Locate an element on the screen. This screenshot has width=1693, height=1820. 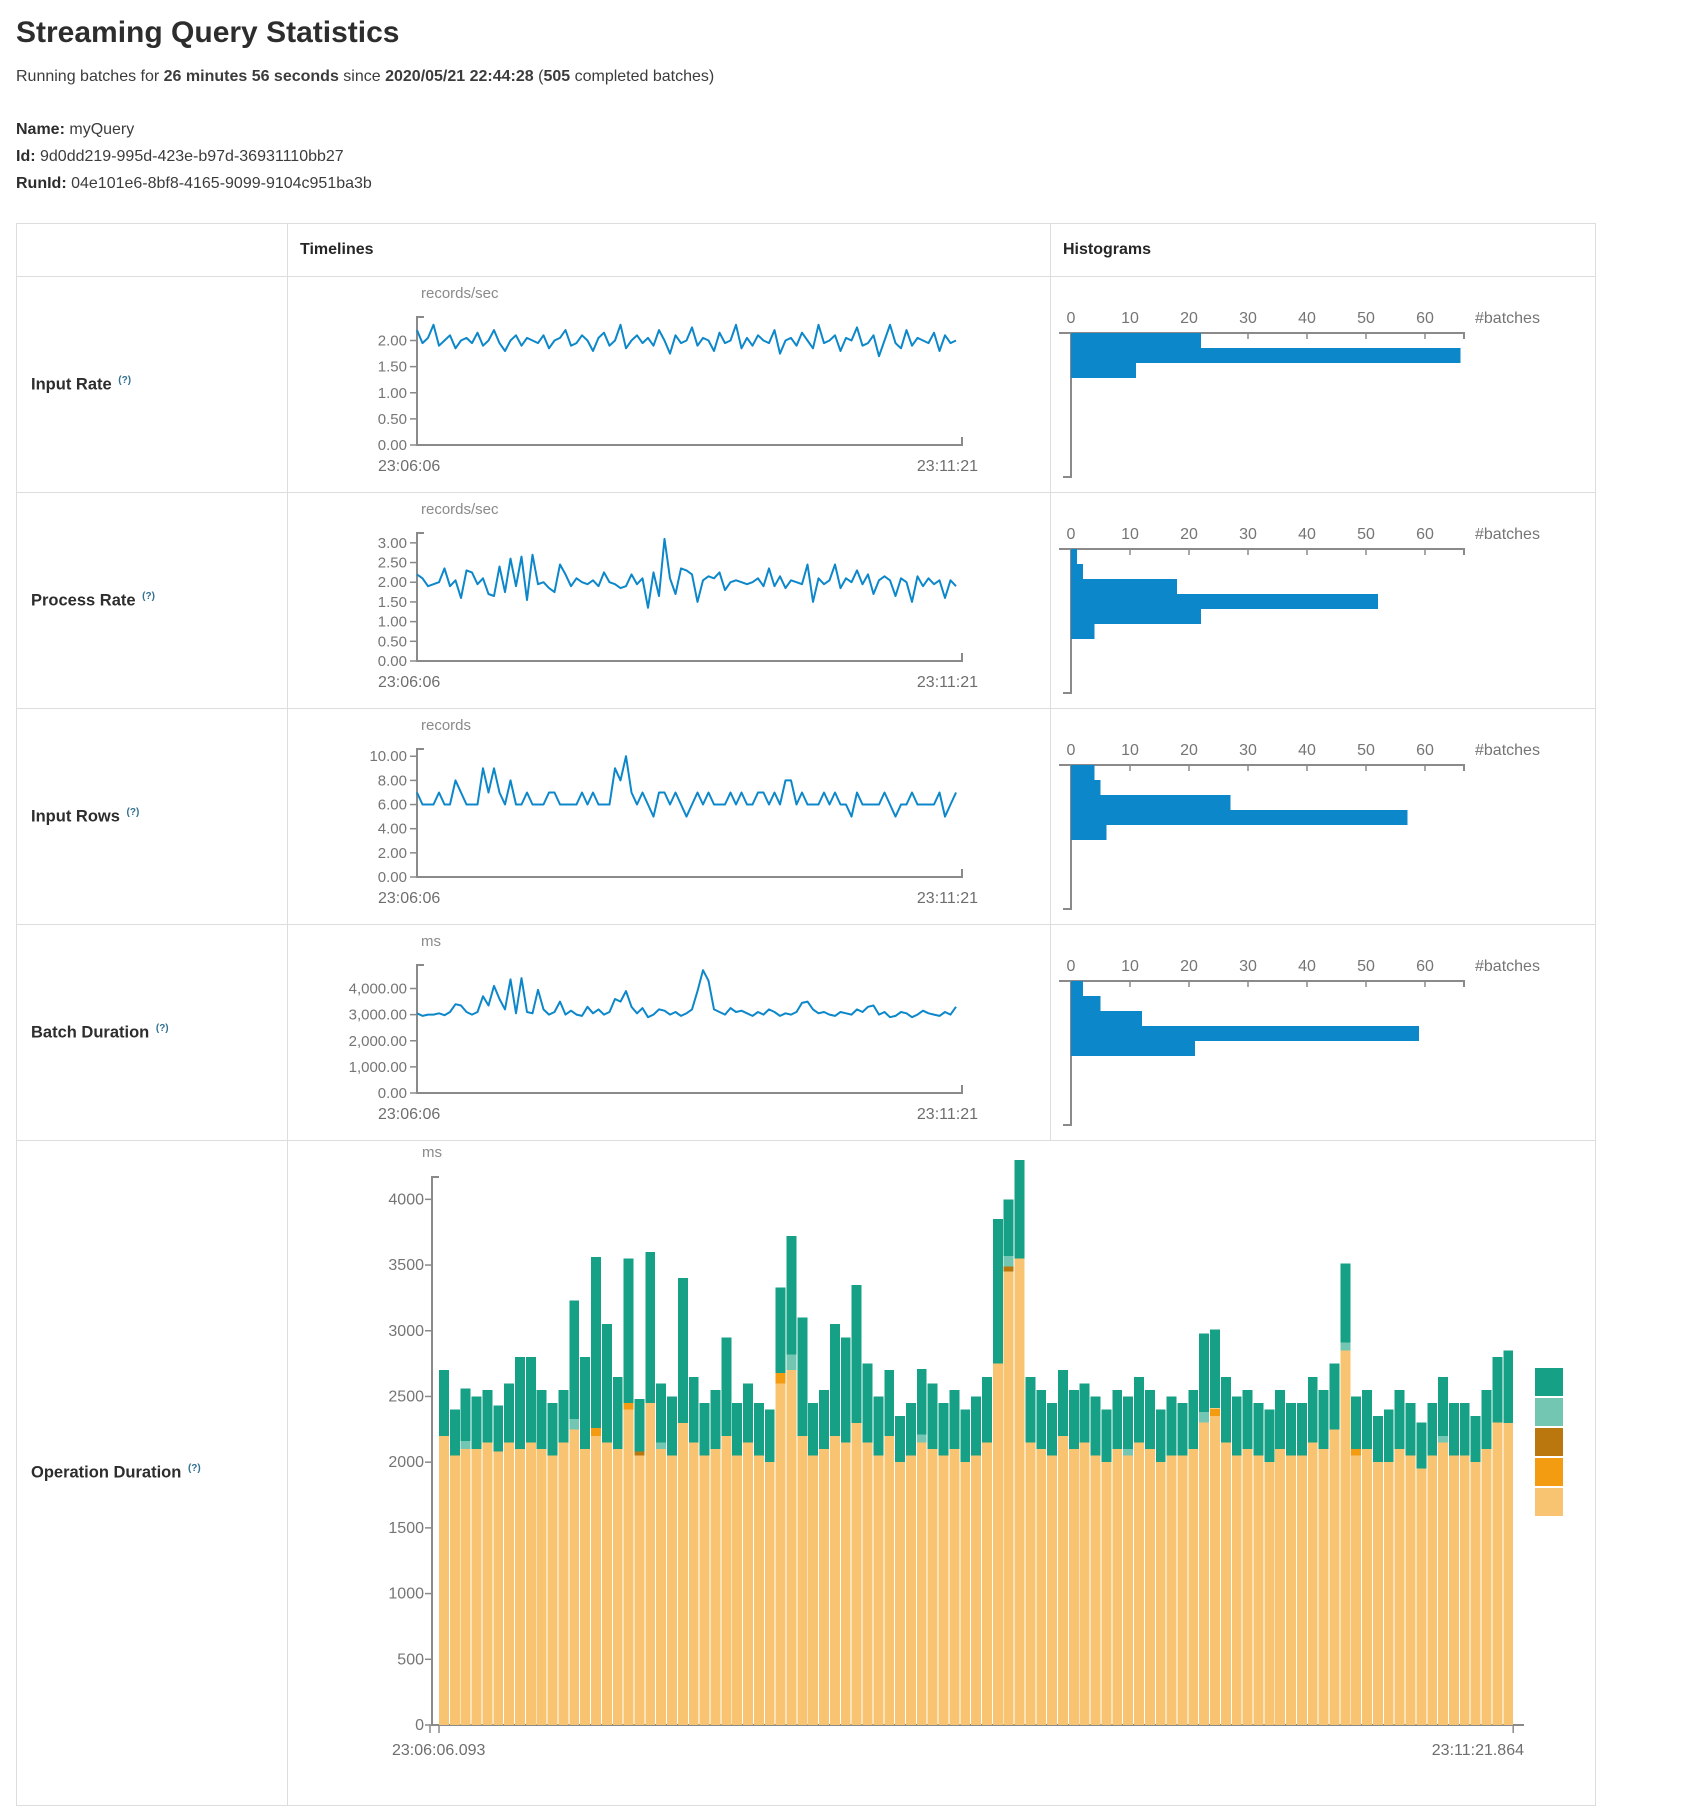
y-tick-label: 2.00 is located at coordinates (392, 341).